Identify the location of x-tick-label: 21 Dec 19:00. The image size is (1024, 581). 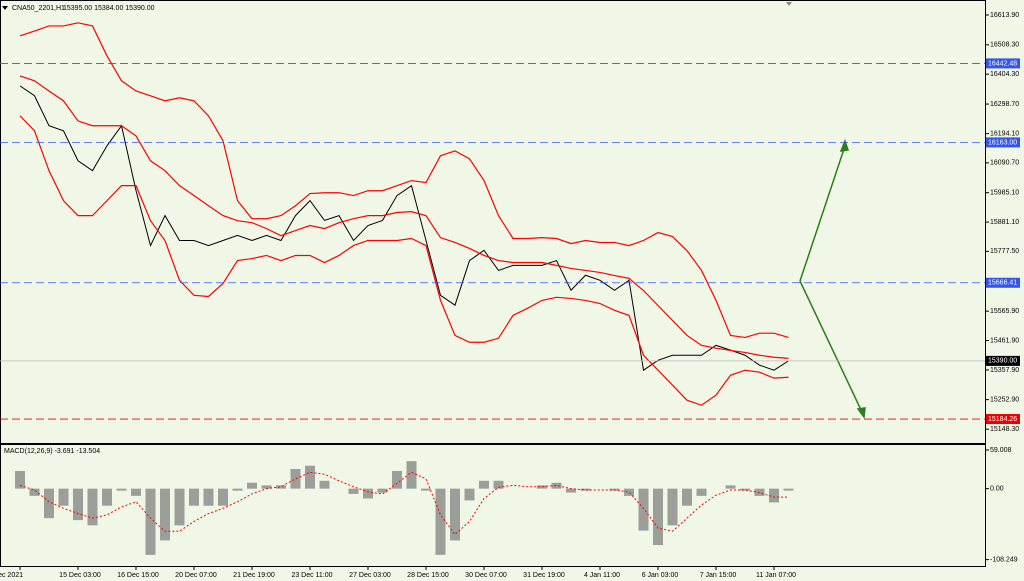
(254, 575).